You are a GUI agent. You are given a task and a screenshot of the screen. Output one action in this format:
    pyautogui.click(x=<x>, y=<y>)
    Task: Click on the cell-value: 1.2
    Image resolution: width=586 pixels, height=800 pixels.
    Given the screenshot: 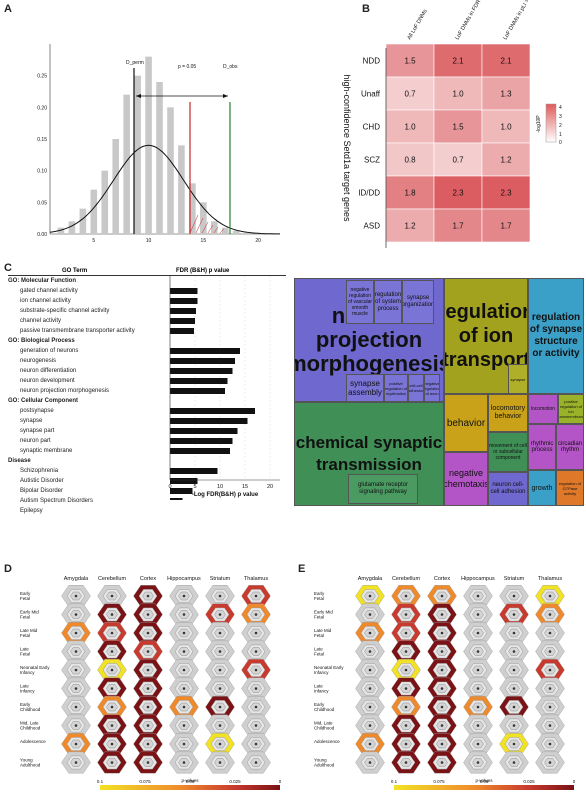 What is the action you would take?
    pyautogui.click(x=410, y=226)
    